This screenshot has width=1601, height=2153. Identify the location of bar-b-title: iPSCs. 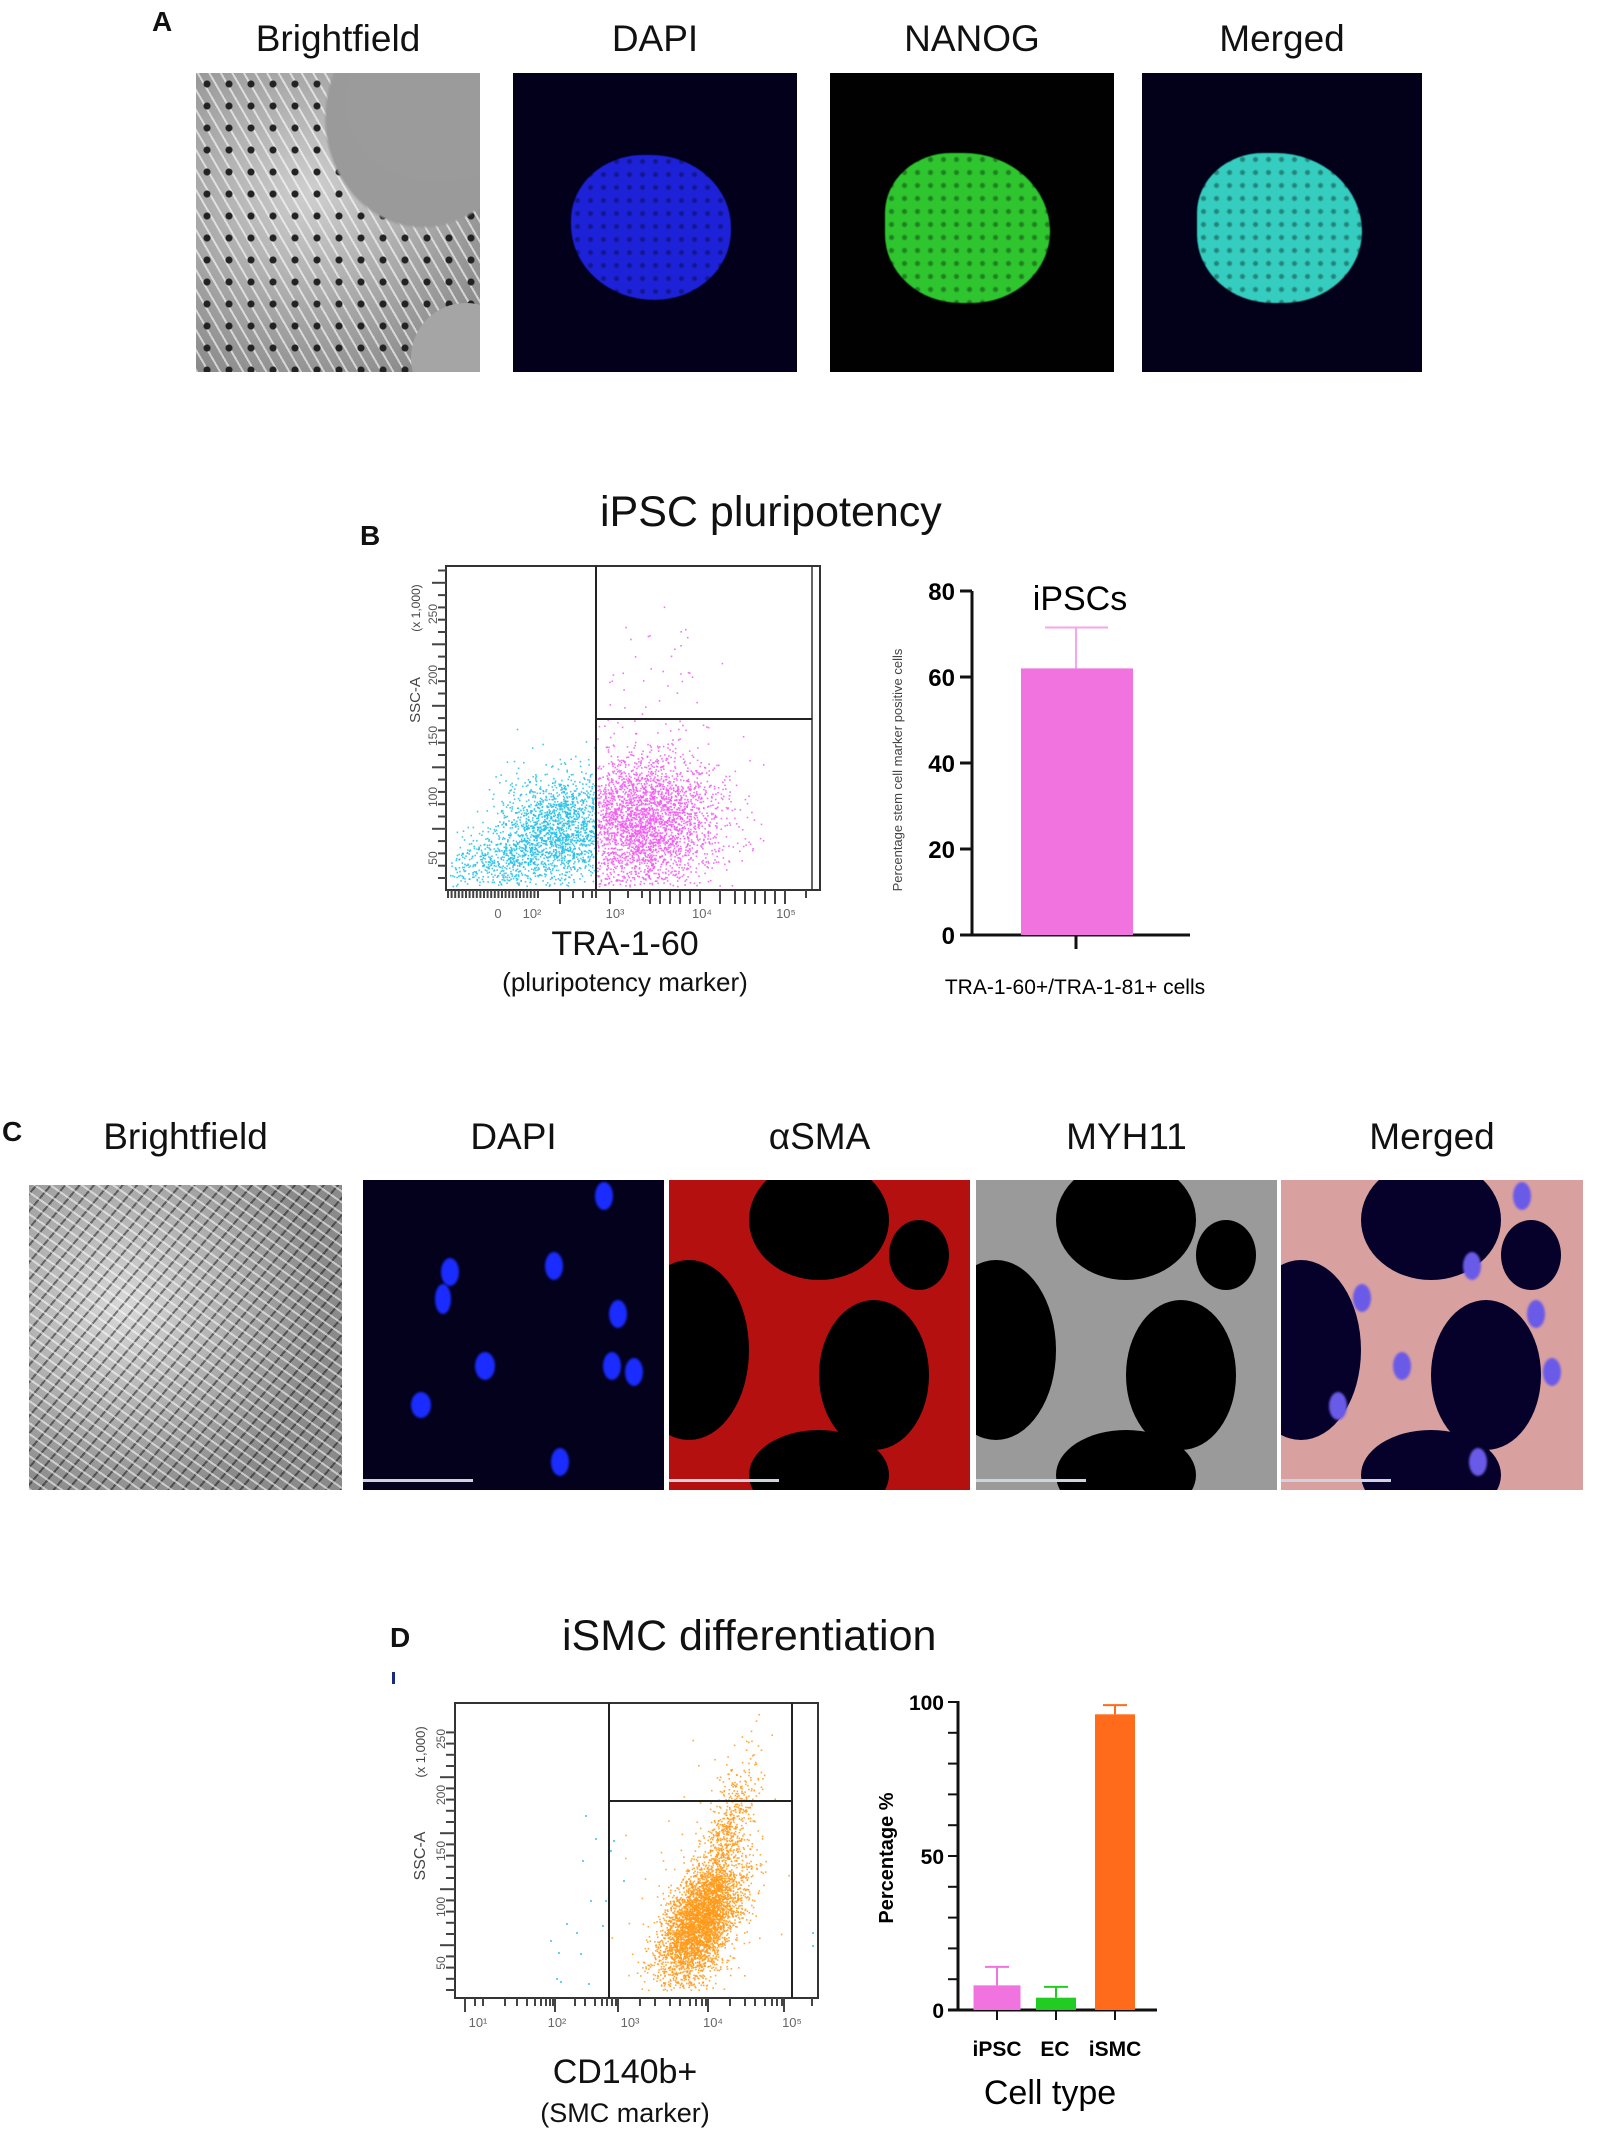
(1080, 599).